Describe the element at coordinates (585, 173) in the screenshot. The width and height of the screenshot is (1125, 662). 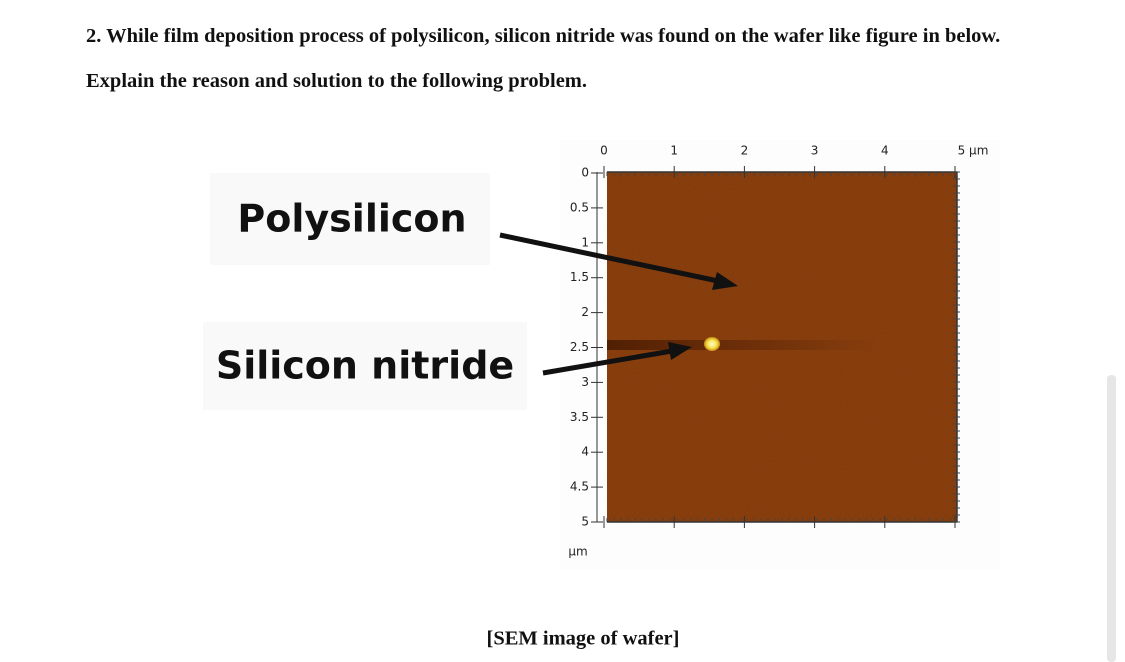
I see `y-tick-label: 0` at that location.